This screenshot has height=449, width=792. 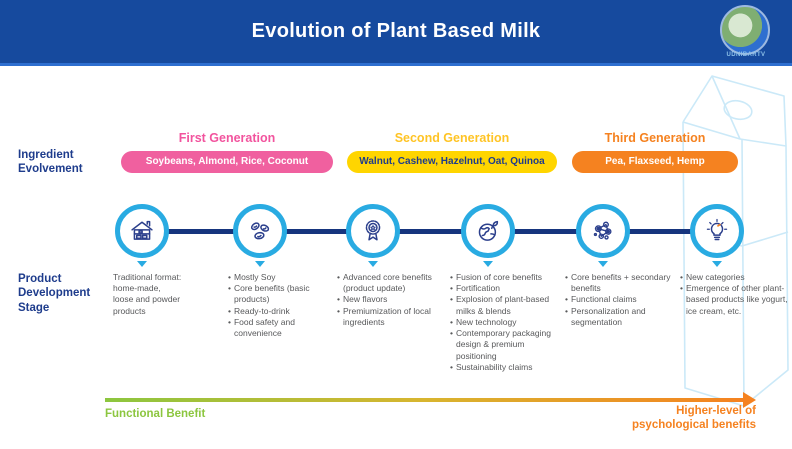 I want to click on channel-logo-icon, so click(x=745, y=30).